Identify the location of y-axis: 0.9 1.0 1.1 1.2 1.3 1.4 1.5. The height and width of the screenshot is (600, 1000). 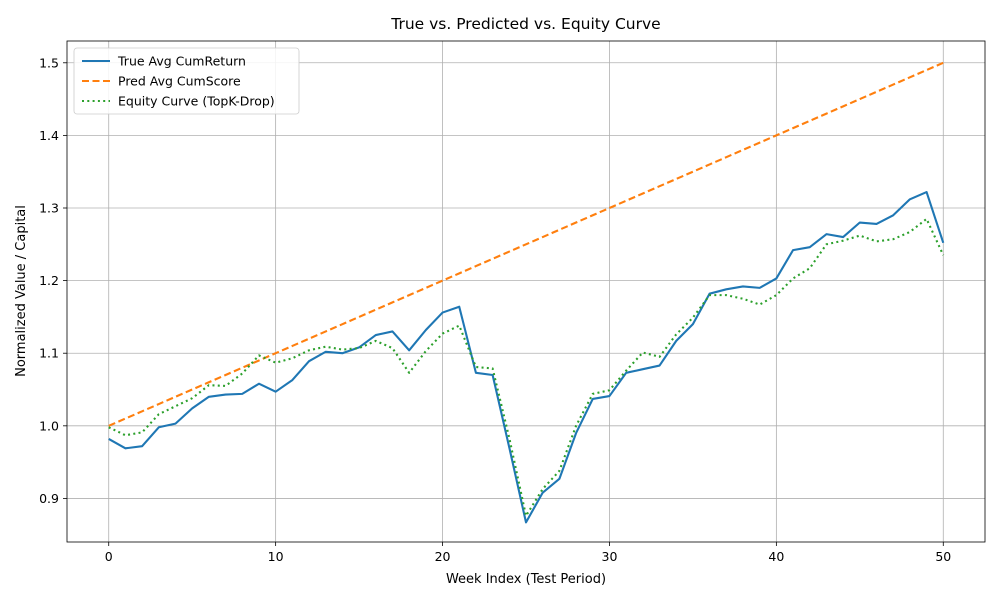
(53, 280).